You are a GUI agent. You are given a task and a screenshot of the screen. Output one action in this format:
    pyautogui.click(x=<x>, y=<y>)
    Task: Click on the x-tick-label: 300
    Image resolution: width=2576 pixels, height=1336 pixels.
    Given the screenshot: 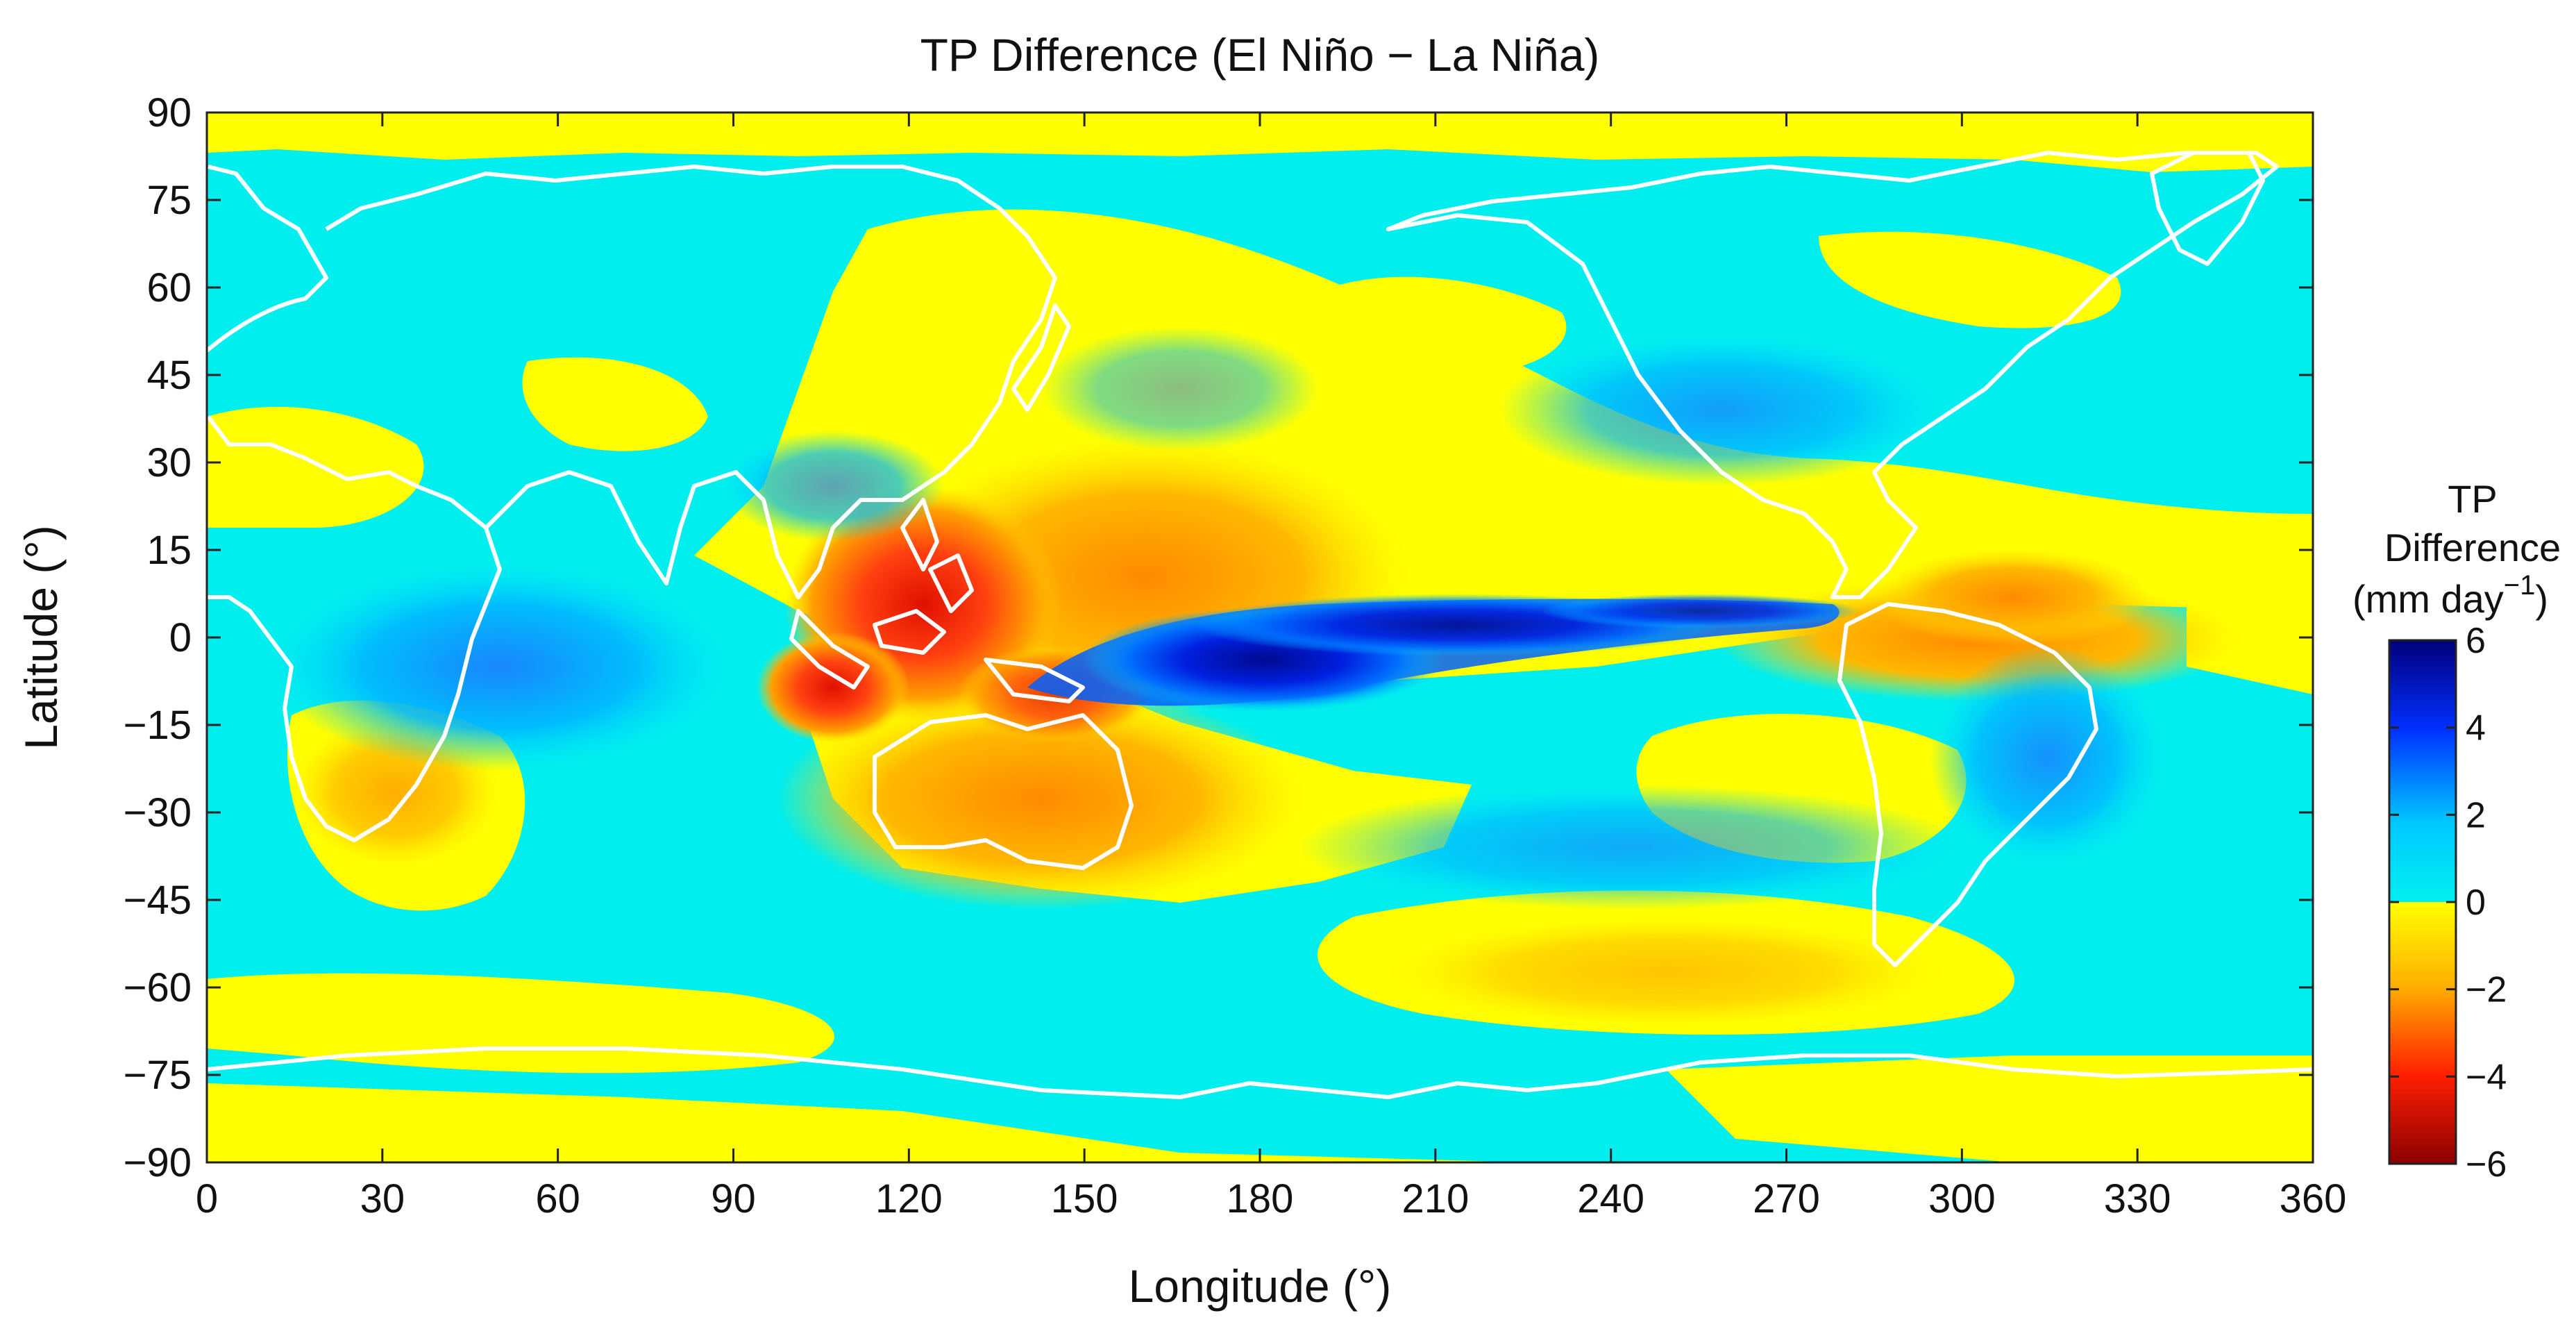 What is the action you would take?
    pyautogui.click(x=1962, y=1198)
    